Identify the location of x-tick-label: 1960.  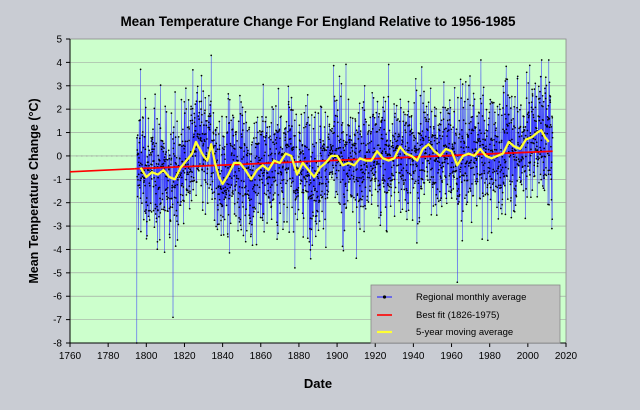
(451, 356).